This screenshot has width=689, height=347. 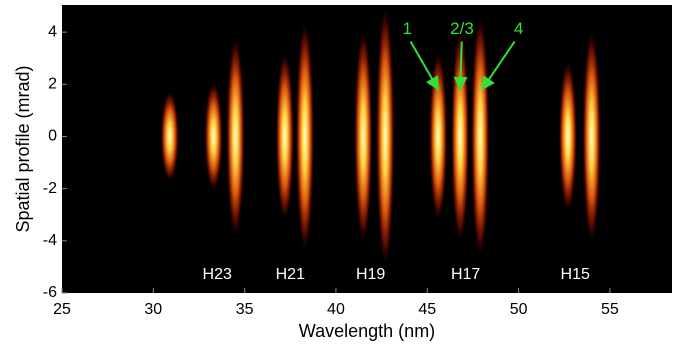 I want to click on harmonic-label: H17, so click(x=465, y=274).